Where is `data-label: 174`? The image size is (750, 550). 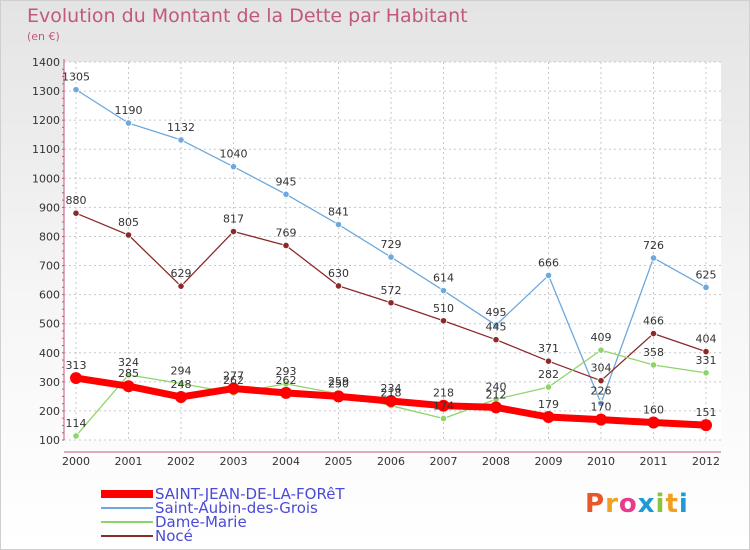
data-label: 174 is located at coordinates (443, 405).